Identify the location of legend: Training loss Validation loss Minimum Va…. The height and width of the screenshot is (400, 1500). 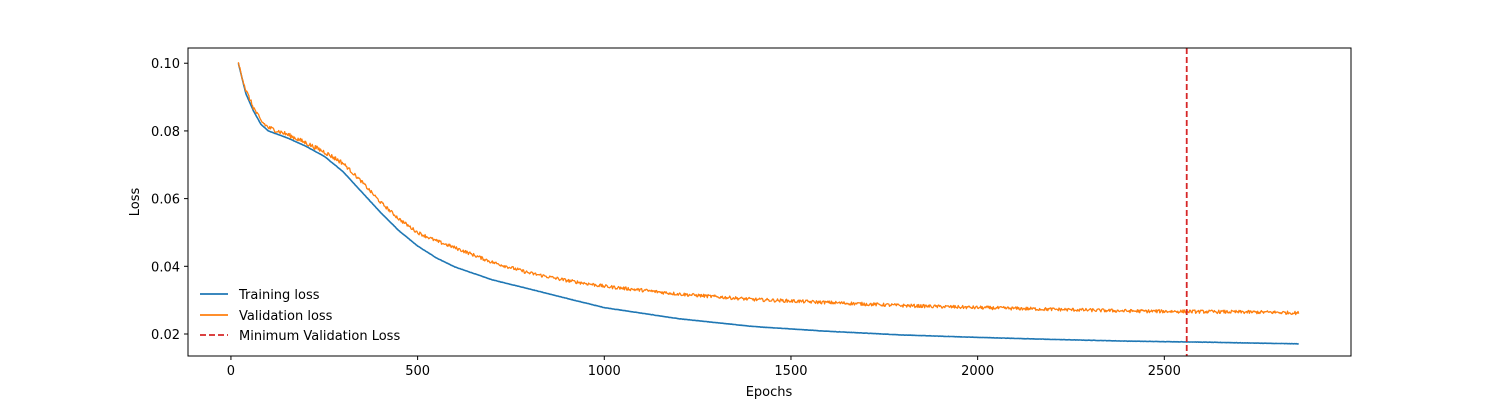
(300, 316).